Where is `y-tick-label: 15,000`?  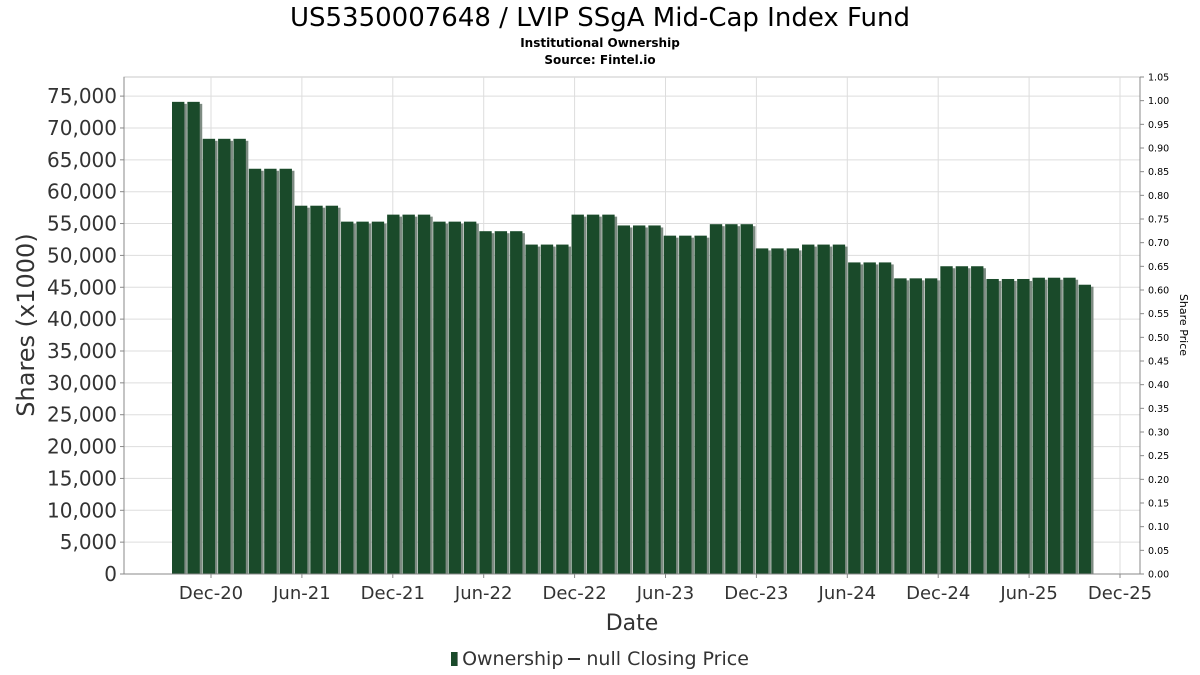 y-tick-label: 15,000 is located at coordinates (82, 478).